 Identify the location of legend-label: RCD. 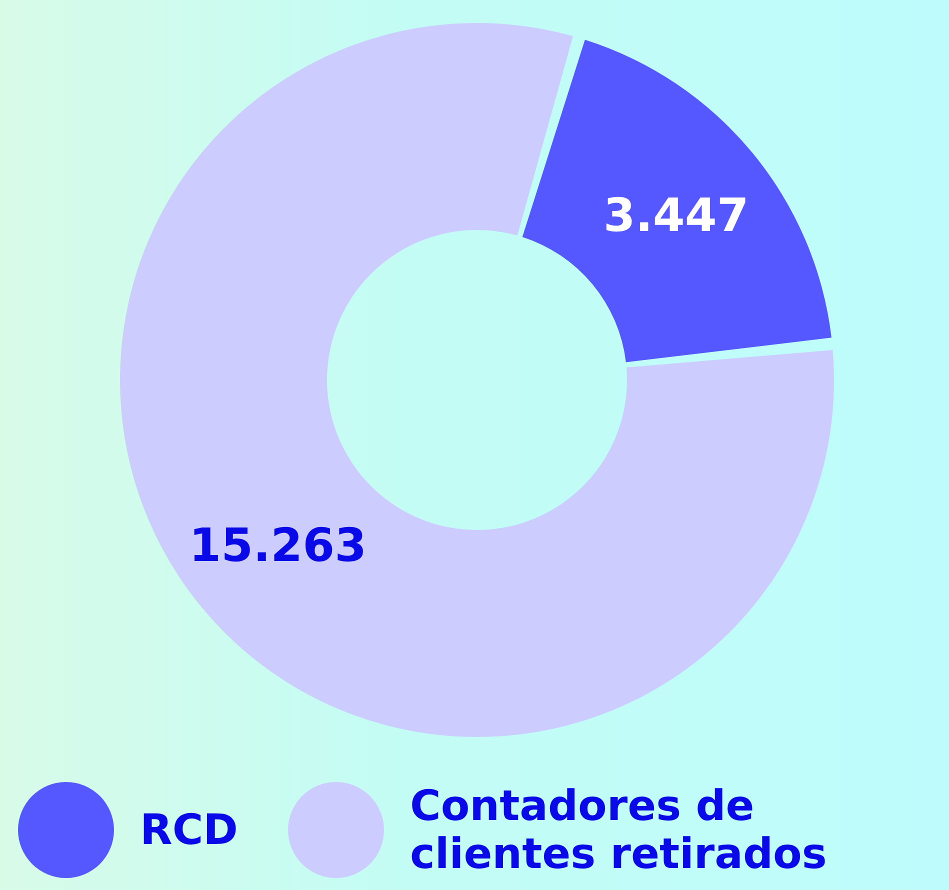
(190, 829).